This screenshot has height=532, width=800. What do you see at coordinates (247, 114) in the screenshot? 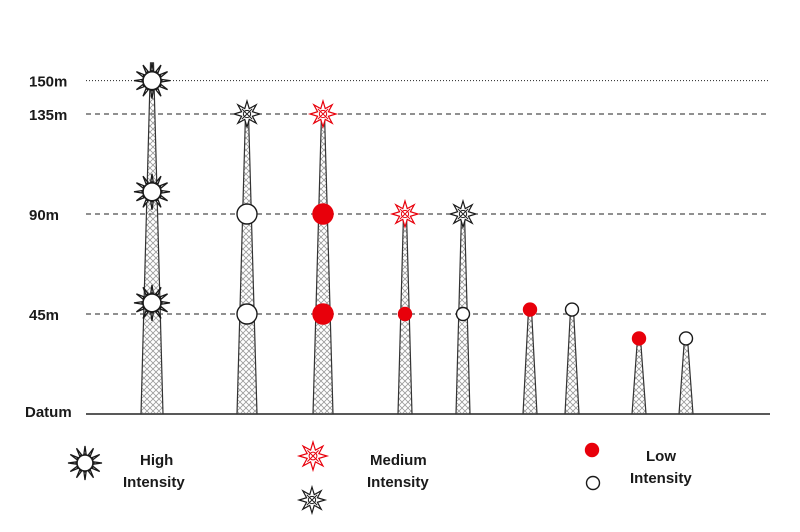
I see `tower-2-light-1-medium-star-icon` at bounding box center [247, 114].